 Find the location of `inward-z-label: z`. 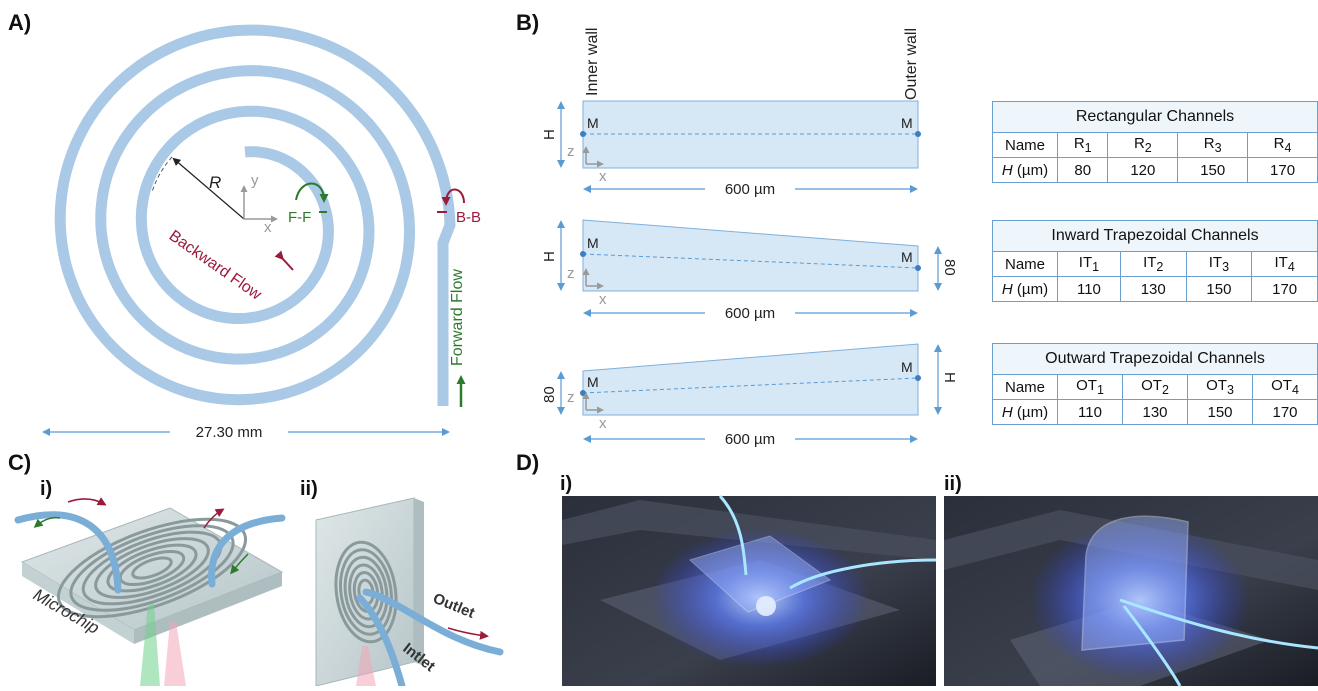

inward-z-label: z is located at coordinates (571, 273).